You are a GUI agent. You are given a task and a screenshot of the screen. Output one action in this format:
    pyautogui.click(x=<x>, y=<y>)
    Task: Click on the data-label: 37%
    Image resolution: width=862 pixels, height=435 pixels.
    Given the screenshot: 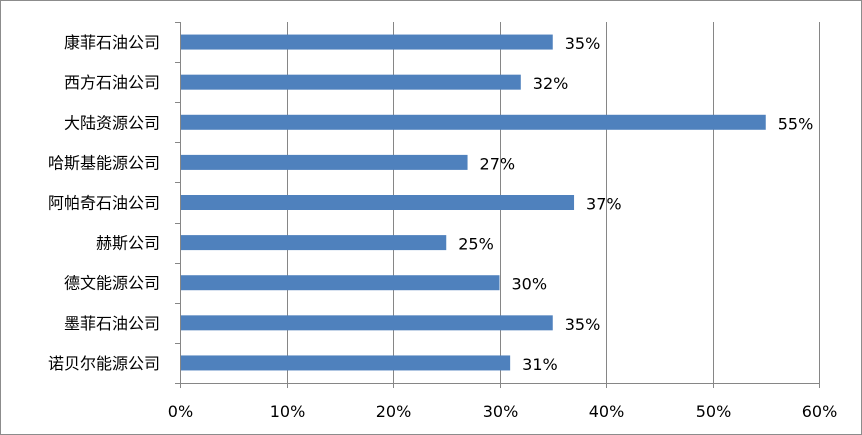 What is the action you would take?
    pyautogui.click(x=604, y=204)
    